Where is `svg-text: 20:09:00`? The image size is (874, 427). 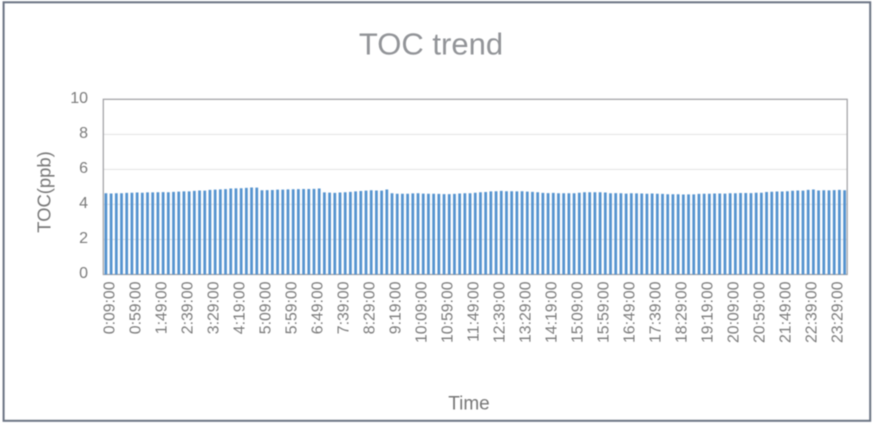
svg-text: 20:09:00 is located at coordinates (734, 312).